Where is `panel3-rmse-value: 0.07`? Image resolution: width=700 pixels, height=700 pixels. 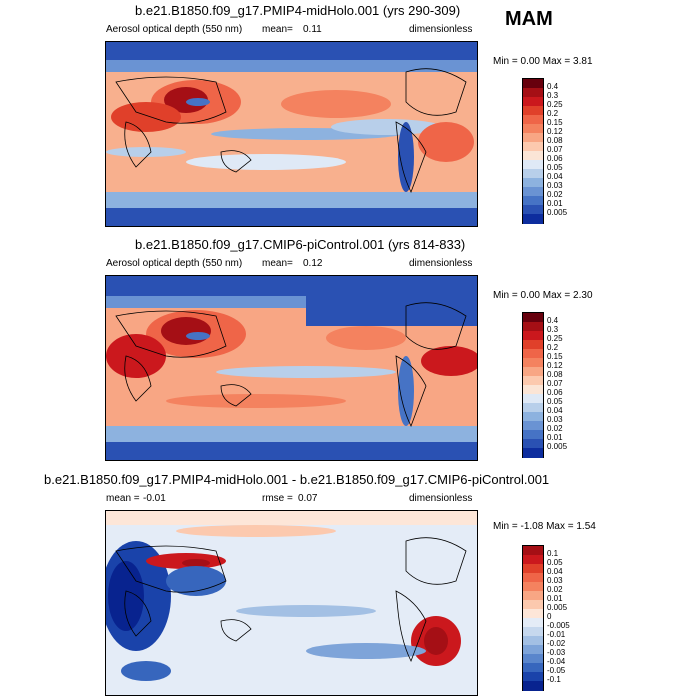
panel3-rmse-value: 0.07 is located at coordinates (308, 498).